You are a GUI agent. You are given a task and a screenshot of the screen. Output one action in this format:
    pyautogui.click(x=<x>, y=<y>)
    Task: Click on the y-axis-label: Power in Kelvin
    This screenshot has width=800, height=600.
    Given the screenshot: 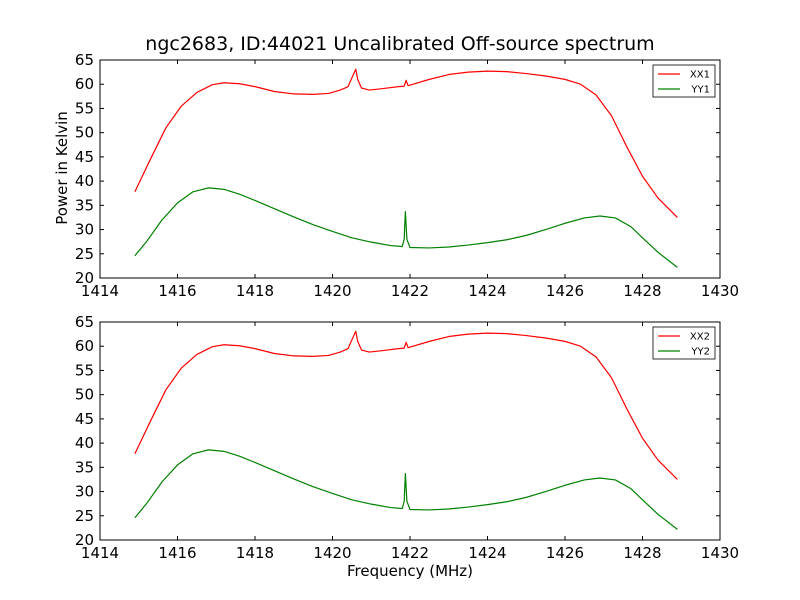 What is the action you would take?
    pyautogui.click(x=62, y=168)
    